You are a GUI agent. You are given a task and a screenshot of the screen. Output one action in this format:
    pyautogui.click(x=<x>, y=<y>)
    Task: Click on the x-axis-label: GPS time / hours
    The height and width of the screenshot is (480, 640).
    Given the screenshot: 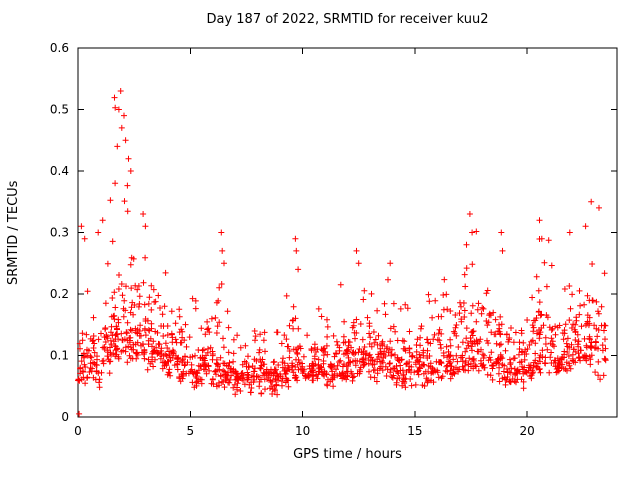 What is the action you would take?
    pyautogui.click(x=347, y=454)
    